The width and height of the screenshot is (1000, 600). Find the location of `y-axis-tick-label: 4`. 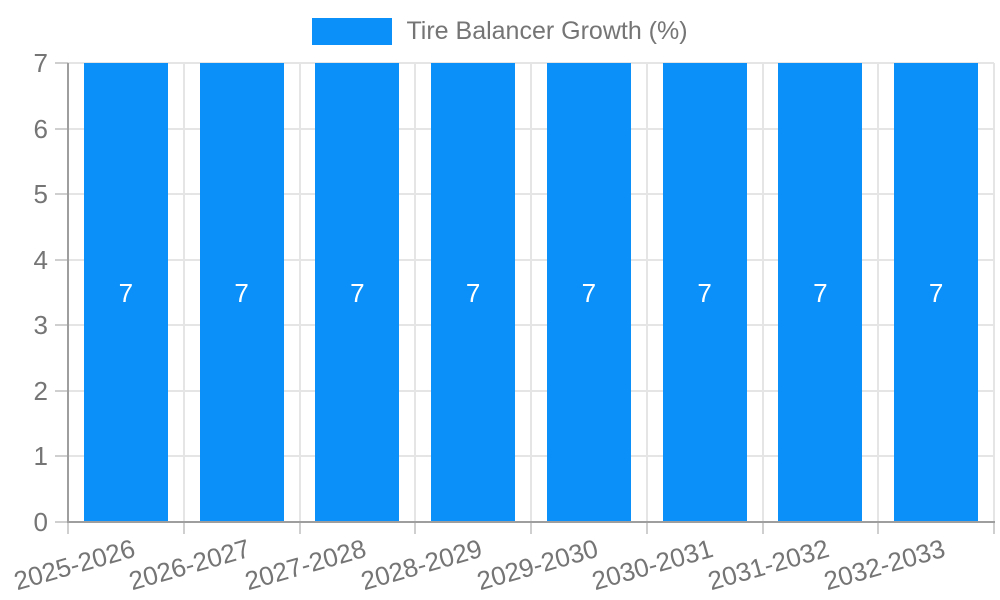

y-axis-tick-label: 4 is located at coordinates (40, 259).